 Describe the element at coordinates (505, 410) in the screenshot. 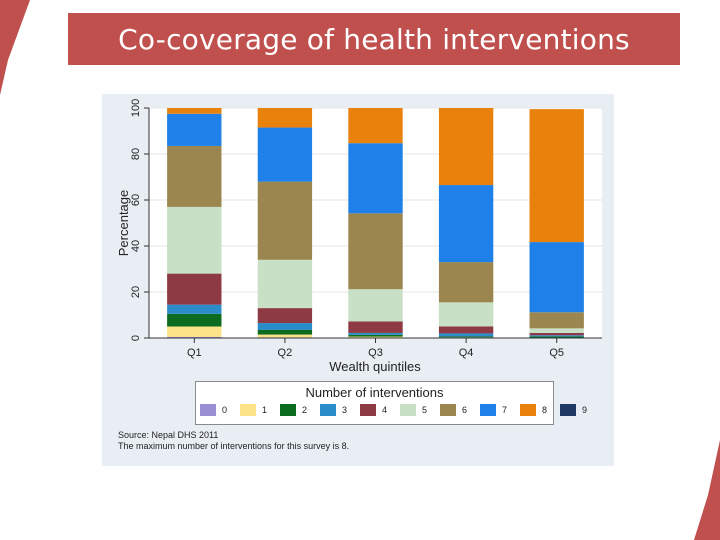

I see `legend-label: 7` at that location.